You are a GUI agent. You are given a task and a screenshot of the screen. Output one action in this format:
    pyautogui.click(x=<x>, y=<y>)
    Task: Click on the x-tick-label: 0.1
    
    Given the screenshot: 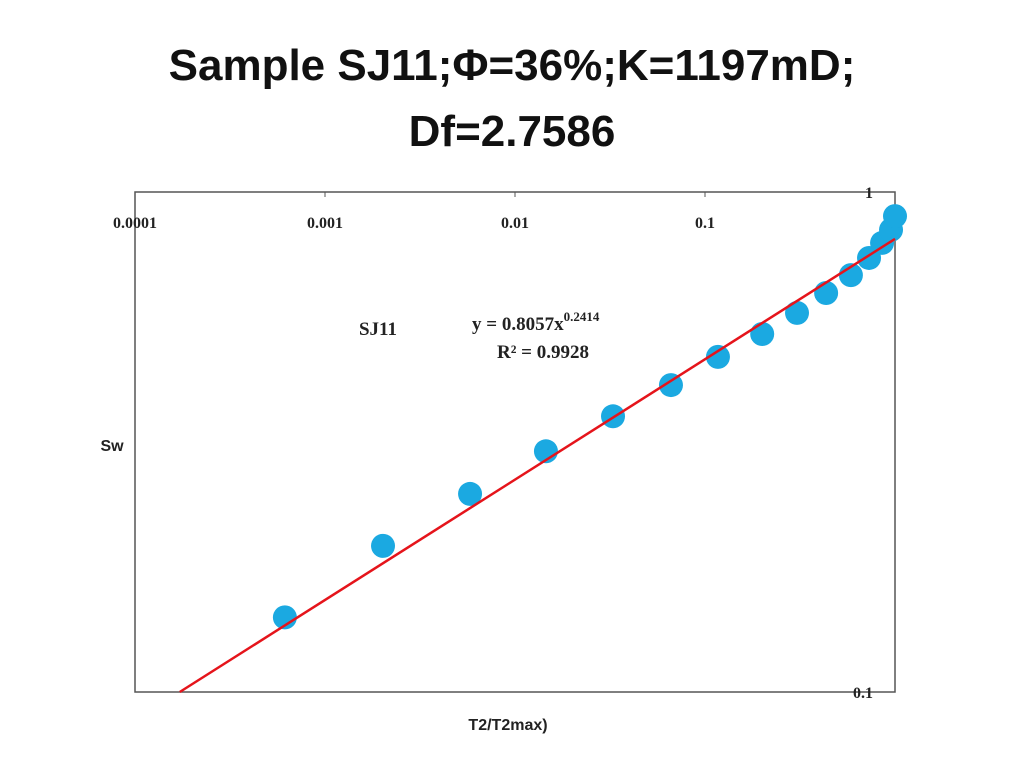 What is the action you would take?
    pyautogui.click(x=705, y=223)
    